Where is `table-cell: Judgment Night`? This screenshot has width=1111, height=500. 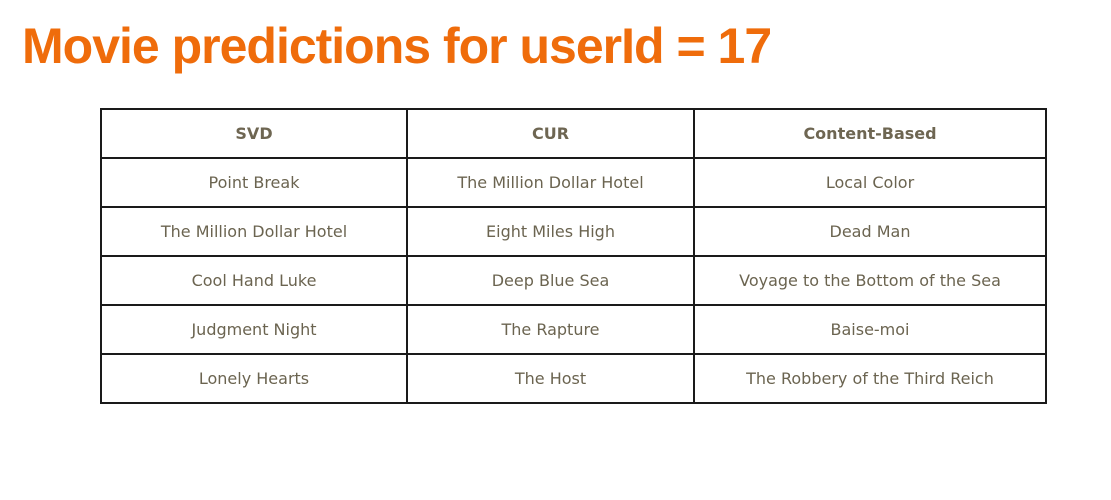 table-cell: Judgment Night is located at coordinates (254, 329).